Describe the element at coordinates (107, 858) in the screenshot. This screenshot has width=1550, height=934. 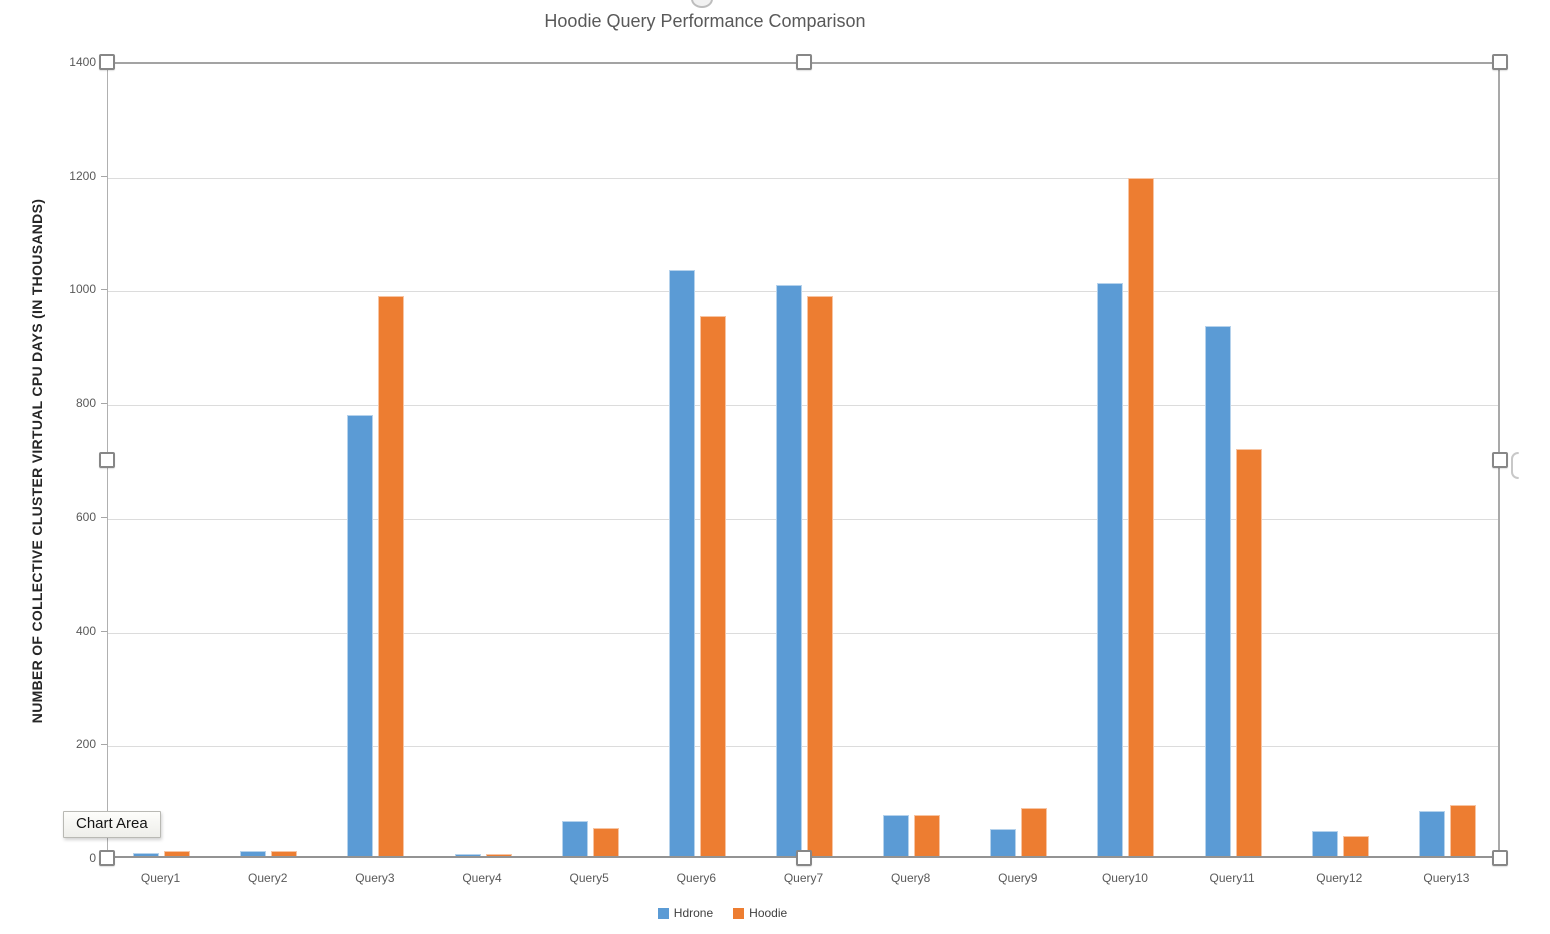
I see `selection-handle-bottom-left` at that location.